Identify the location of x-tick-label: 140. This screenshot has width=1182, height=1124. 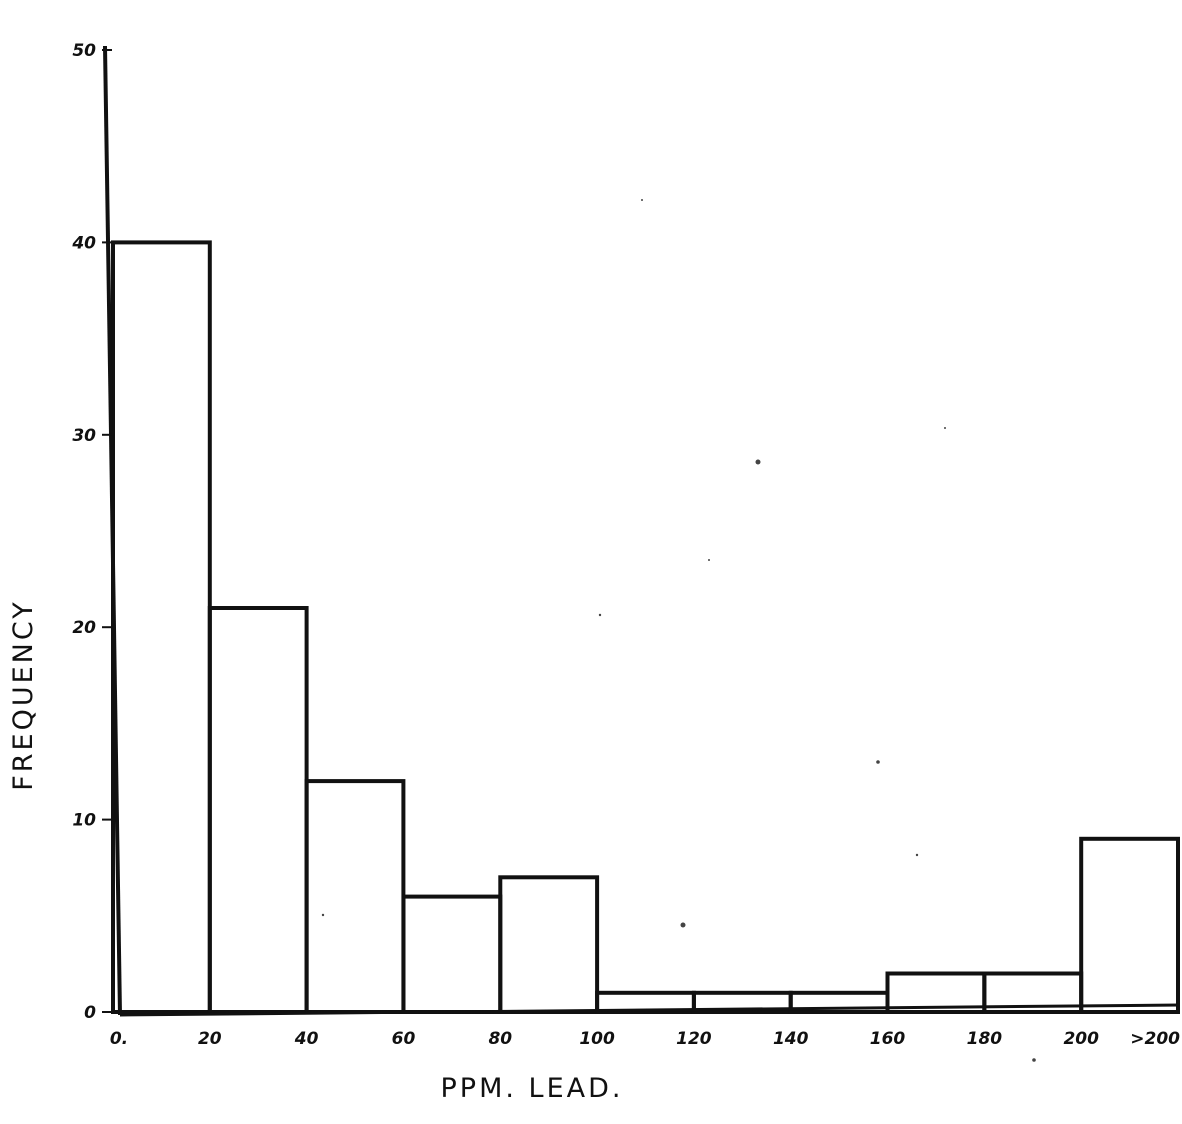
(791, 1039).